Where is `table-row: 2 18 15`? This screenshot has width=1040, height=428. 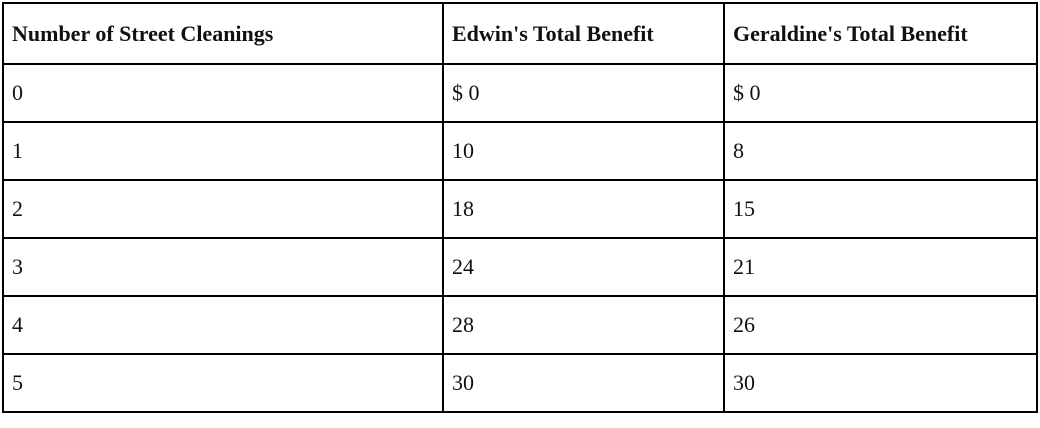 table-row: 2 18 15 is located at coordinates (520, 209).